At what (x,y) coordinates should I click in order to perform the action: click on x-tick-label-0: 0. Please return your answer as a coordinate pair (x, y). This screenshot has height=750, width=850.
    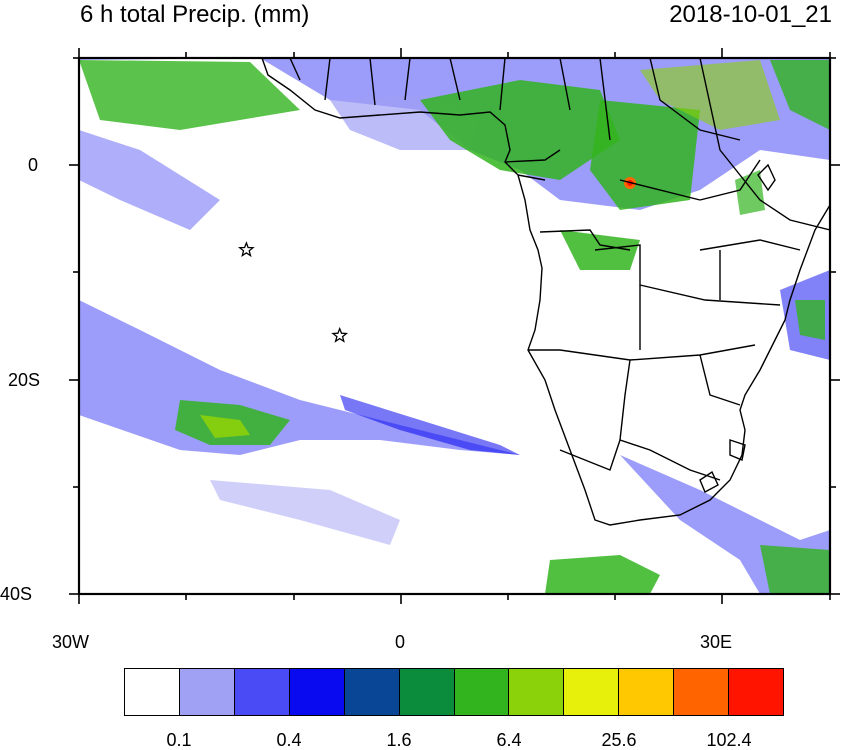
    Looking at the image, I should click on (400, 642).